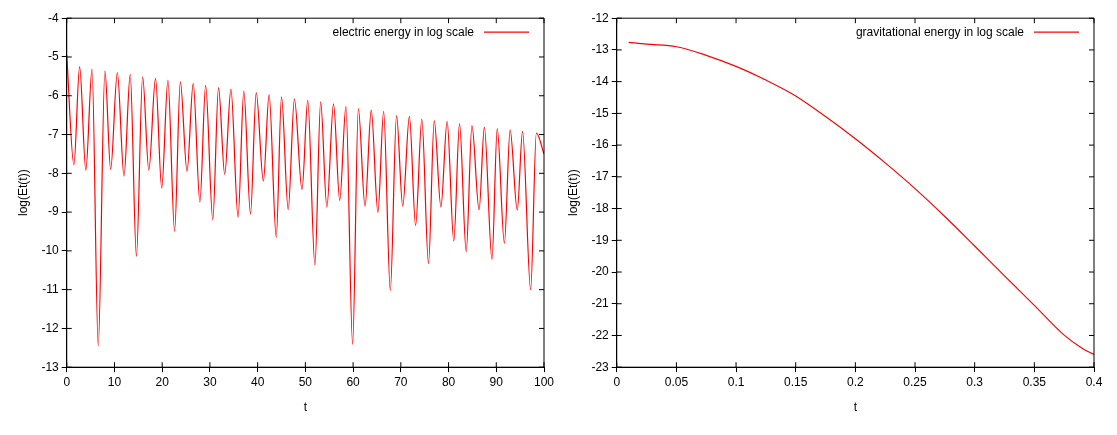 The width and height of the screenshot is (1117, 435). I want to click on y-tick-label: -7, so click(54, 133).